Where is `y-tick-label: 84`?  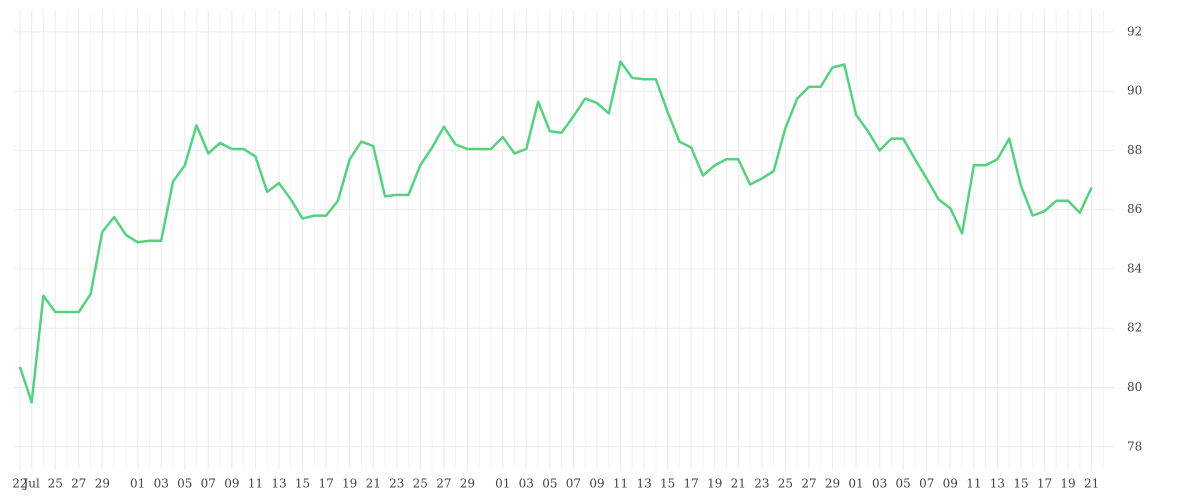 y-tick-label: 84 is located at coordinates (1135, 268).